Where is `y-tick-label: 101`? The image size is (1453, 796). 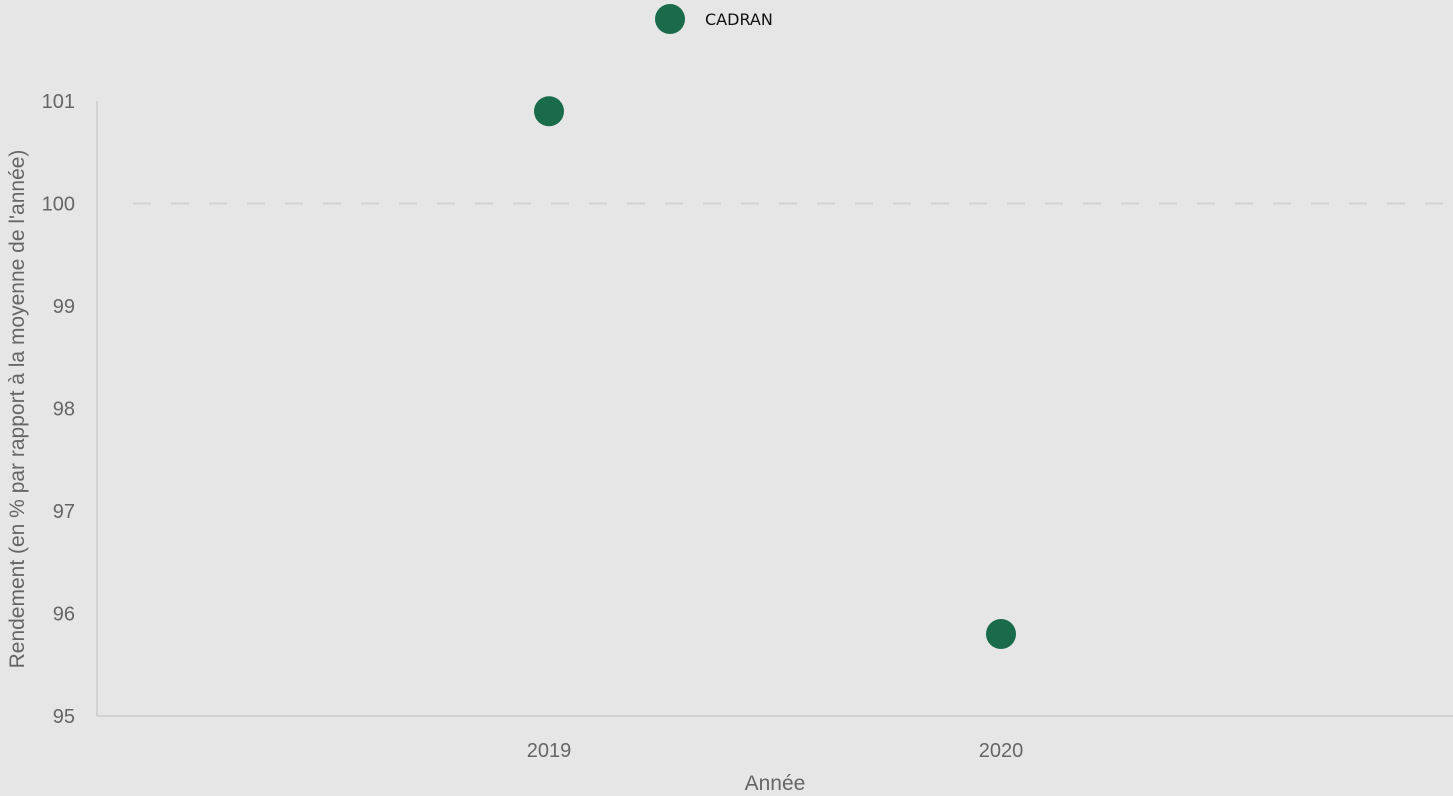 y-tick-label: 101 is located at coordinates (58, 102).